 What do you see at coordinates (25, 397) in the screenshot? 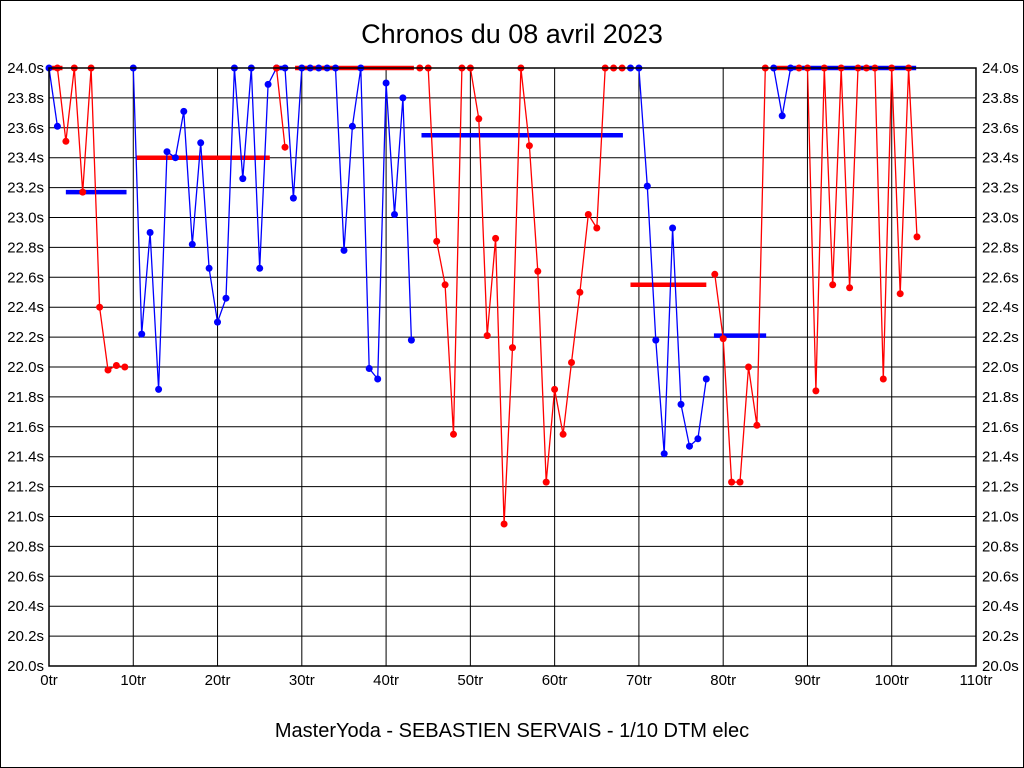
I see `y-tick-label-left: 21.8s` at bounding box center [25, 397].